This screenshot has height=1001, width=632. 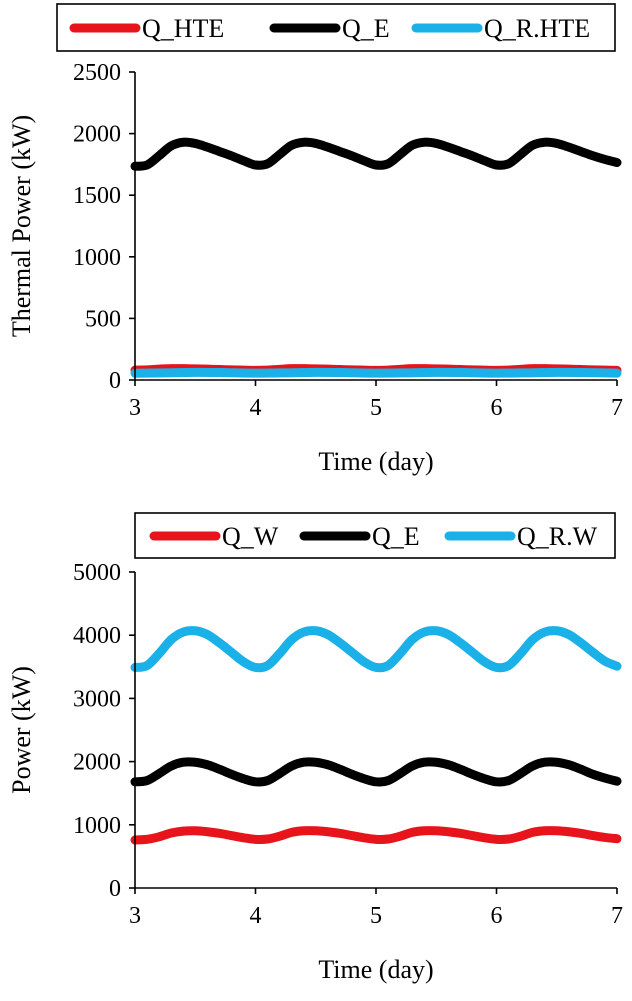 I want to click on legend-item-q-hte: Q_HTE, so click(x=146, y=28).